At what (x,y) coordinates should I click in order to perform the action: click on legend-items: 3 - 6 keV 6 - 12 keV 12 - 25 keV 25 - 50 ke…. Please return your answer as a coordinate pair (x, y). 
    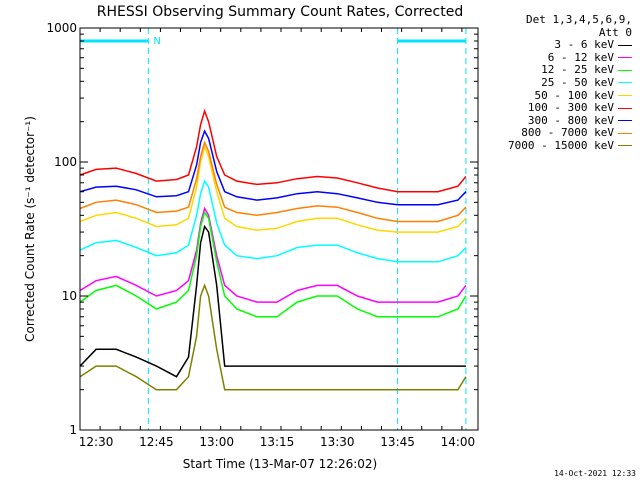
    Looking at the image, I should click on (570, 95).